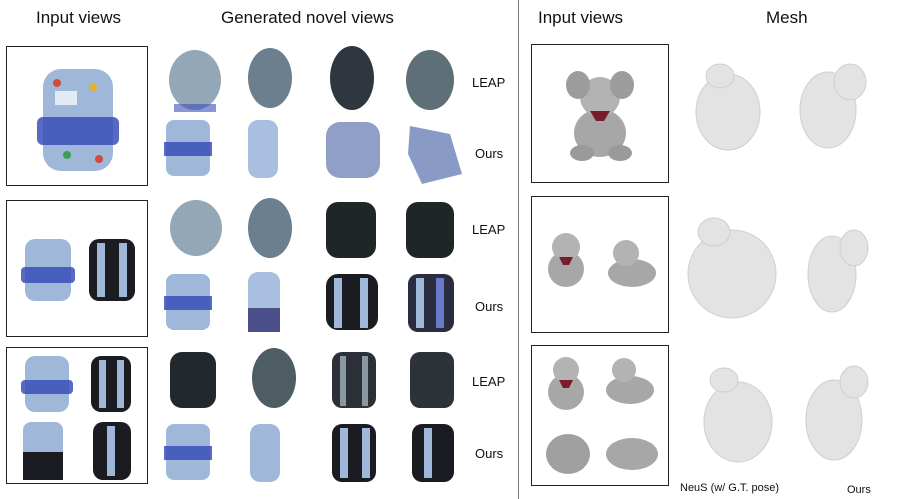  I want to click on row3-ours-views, so click(310, 453).